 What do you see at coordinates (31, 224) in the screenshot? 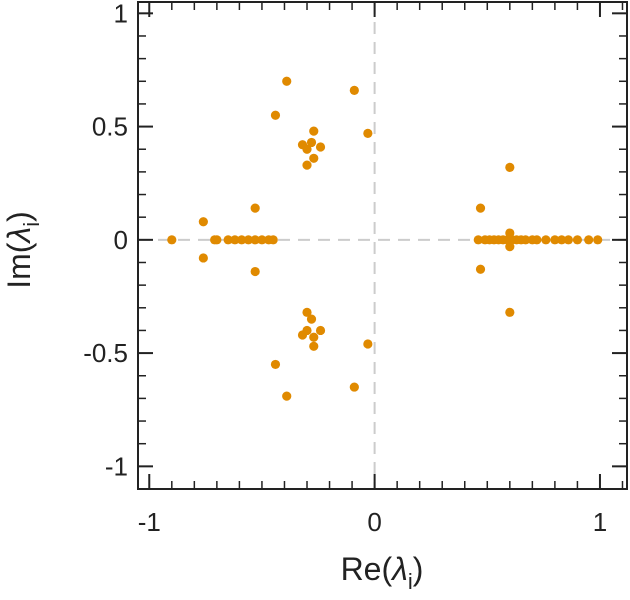
I see `y-axis-title-subscript: i` at bounding box center [31, 224].